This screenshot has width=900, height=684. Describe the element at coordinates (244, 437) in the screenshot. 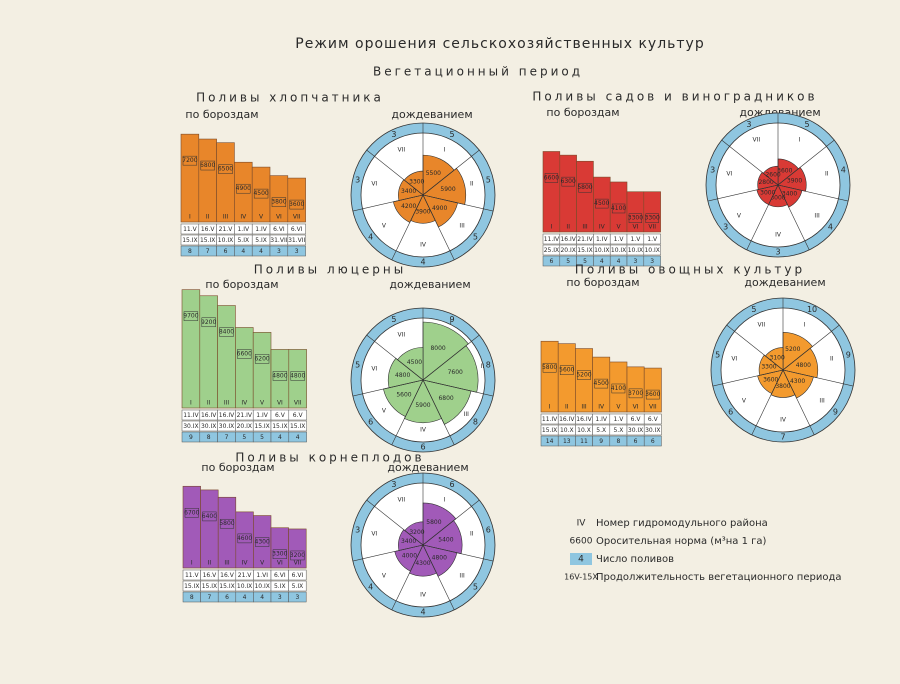

I see `counts-cell: 5` at that location.